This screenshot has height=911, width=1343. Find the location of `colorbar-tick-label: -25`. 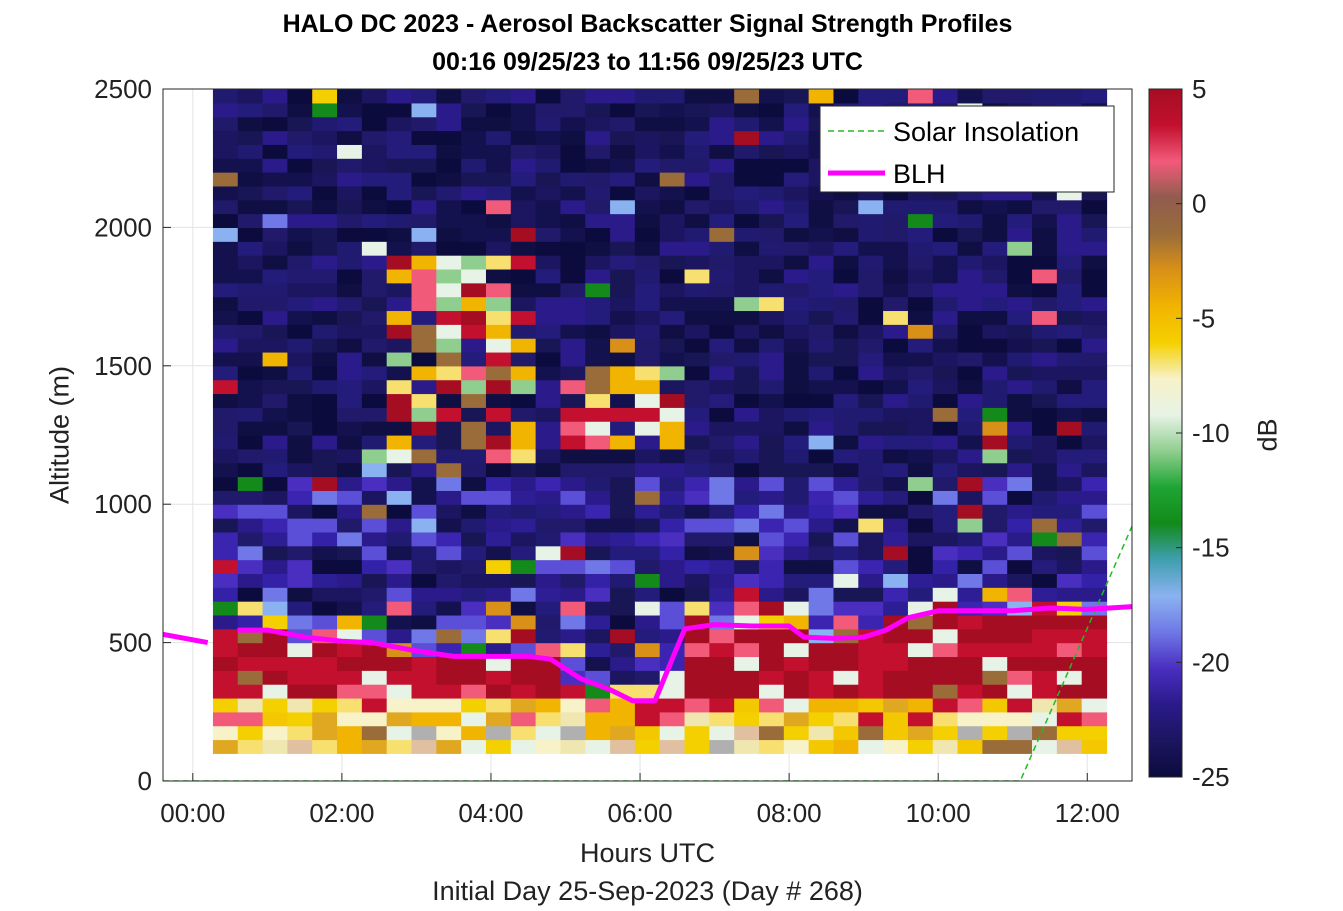

colorbar-tick-label: -25 is located at coordinates (1211, 777).